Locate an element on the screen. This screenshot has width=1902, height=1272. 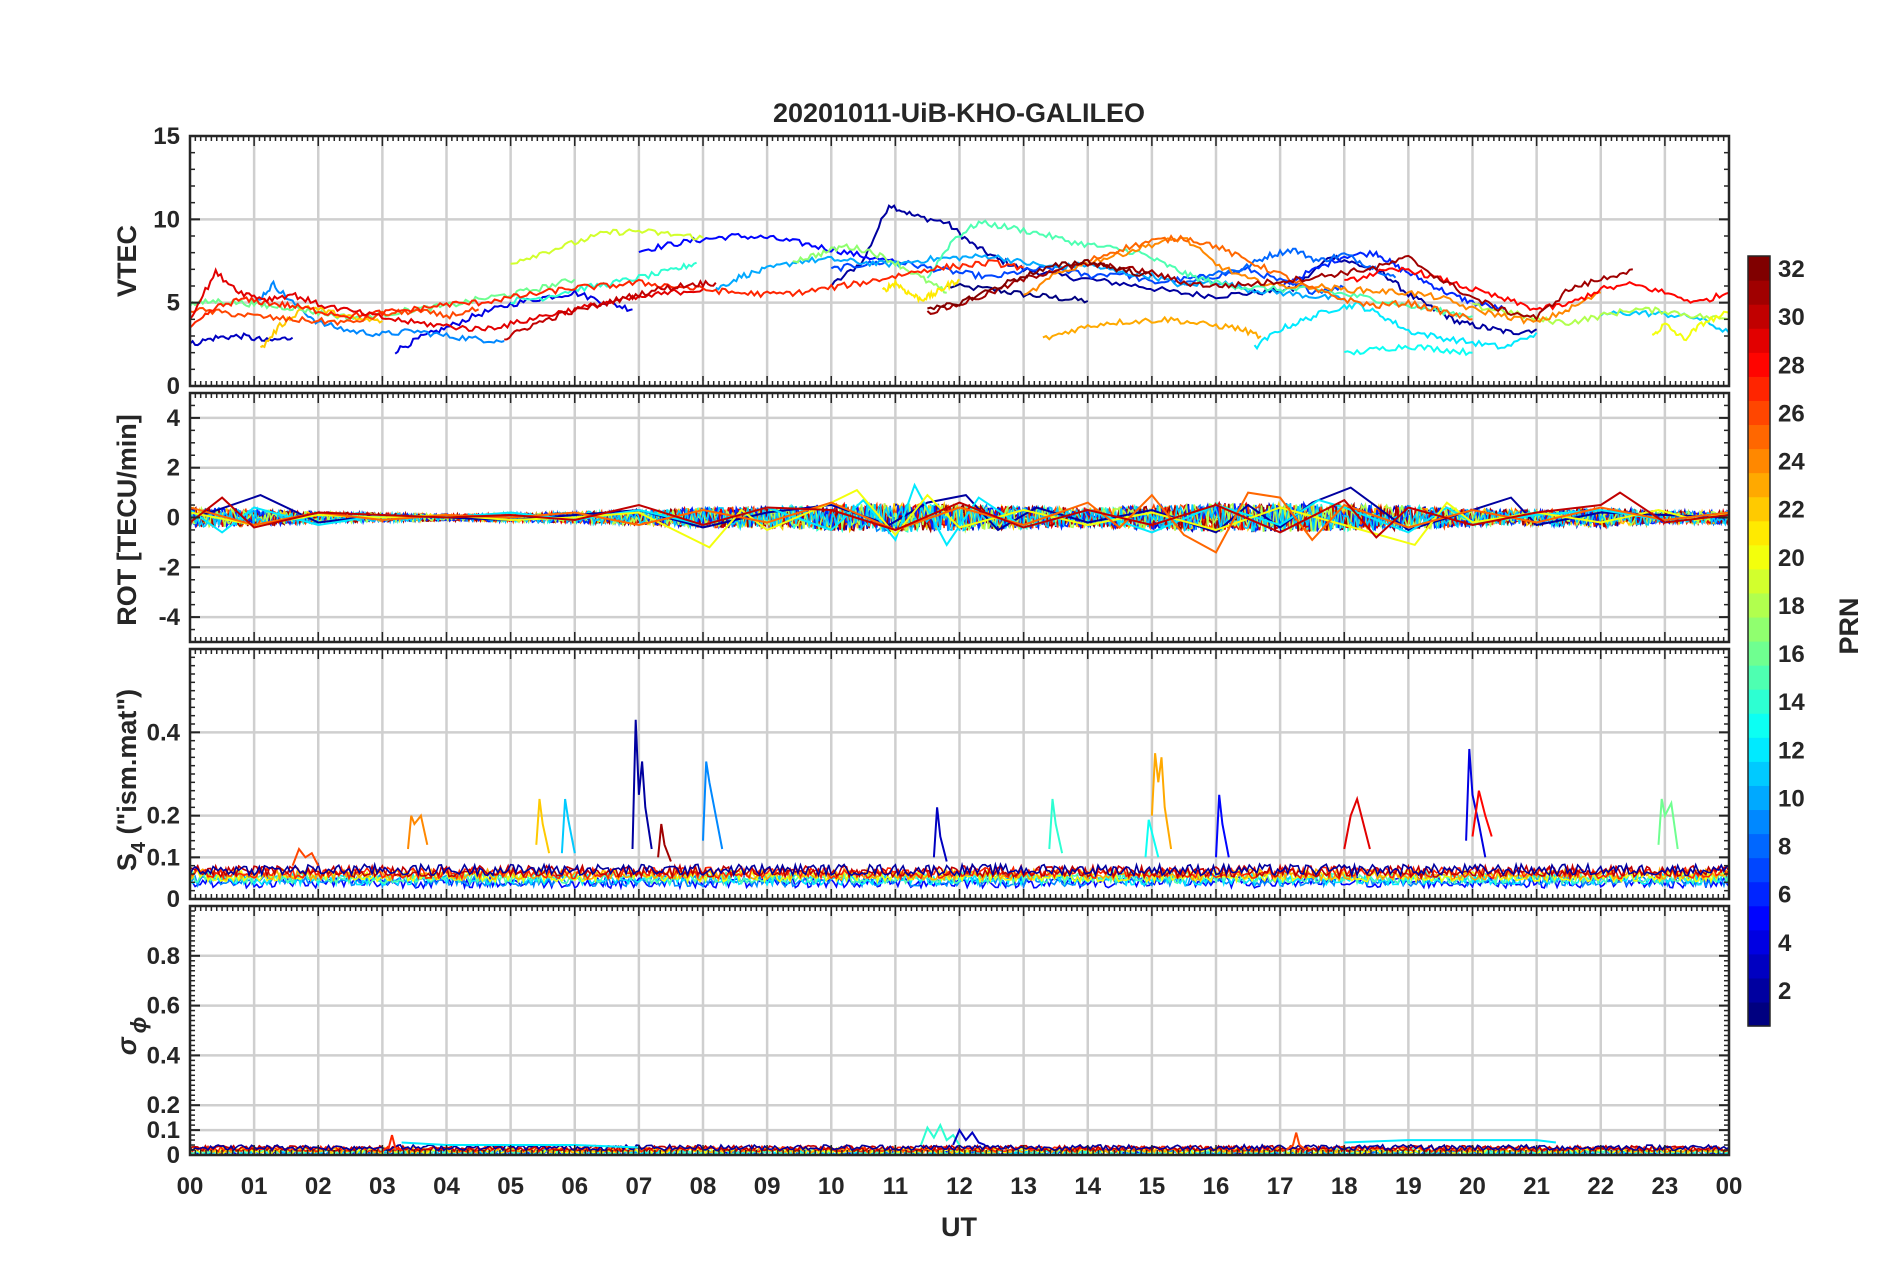
x-tick-label: 07 is located at coordinates (639, 1186).